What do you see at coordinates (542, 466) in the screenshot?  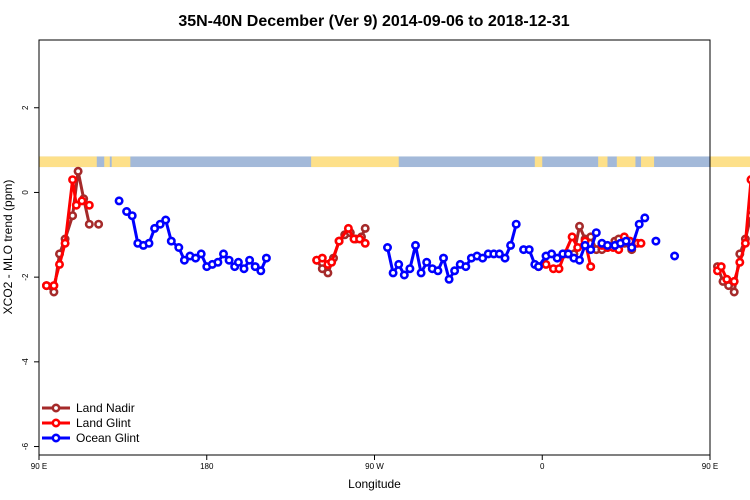 I see `x-tick-label: 0` at bounding box center [542, 466].